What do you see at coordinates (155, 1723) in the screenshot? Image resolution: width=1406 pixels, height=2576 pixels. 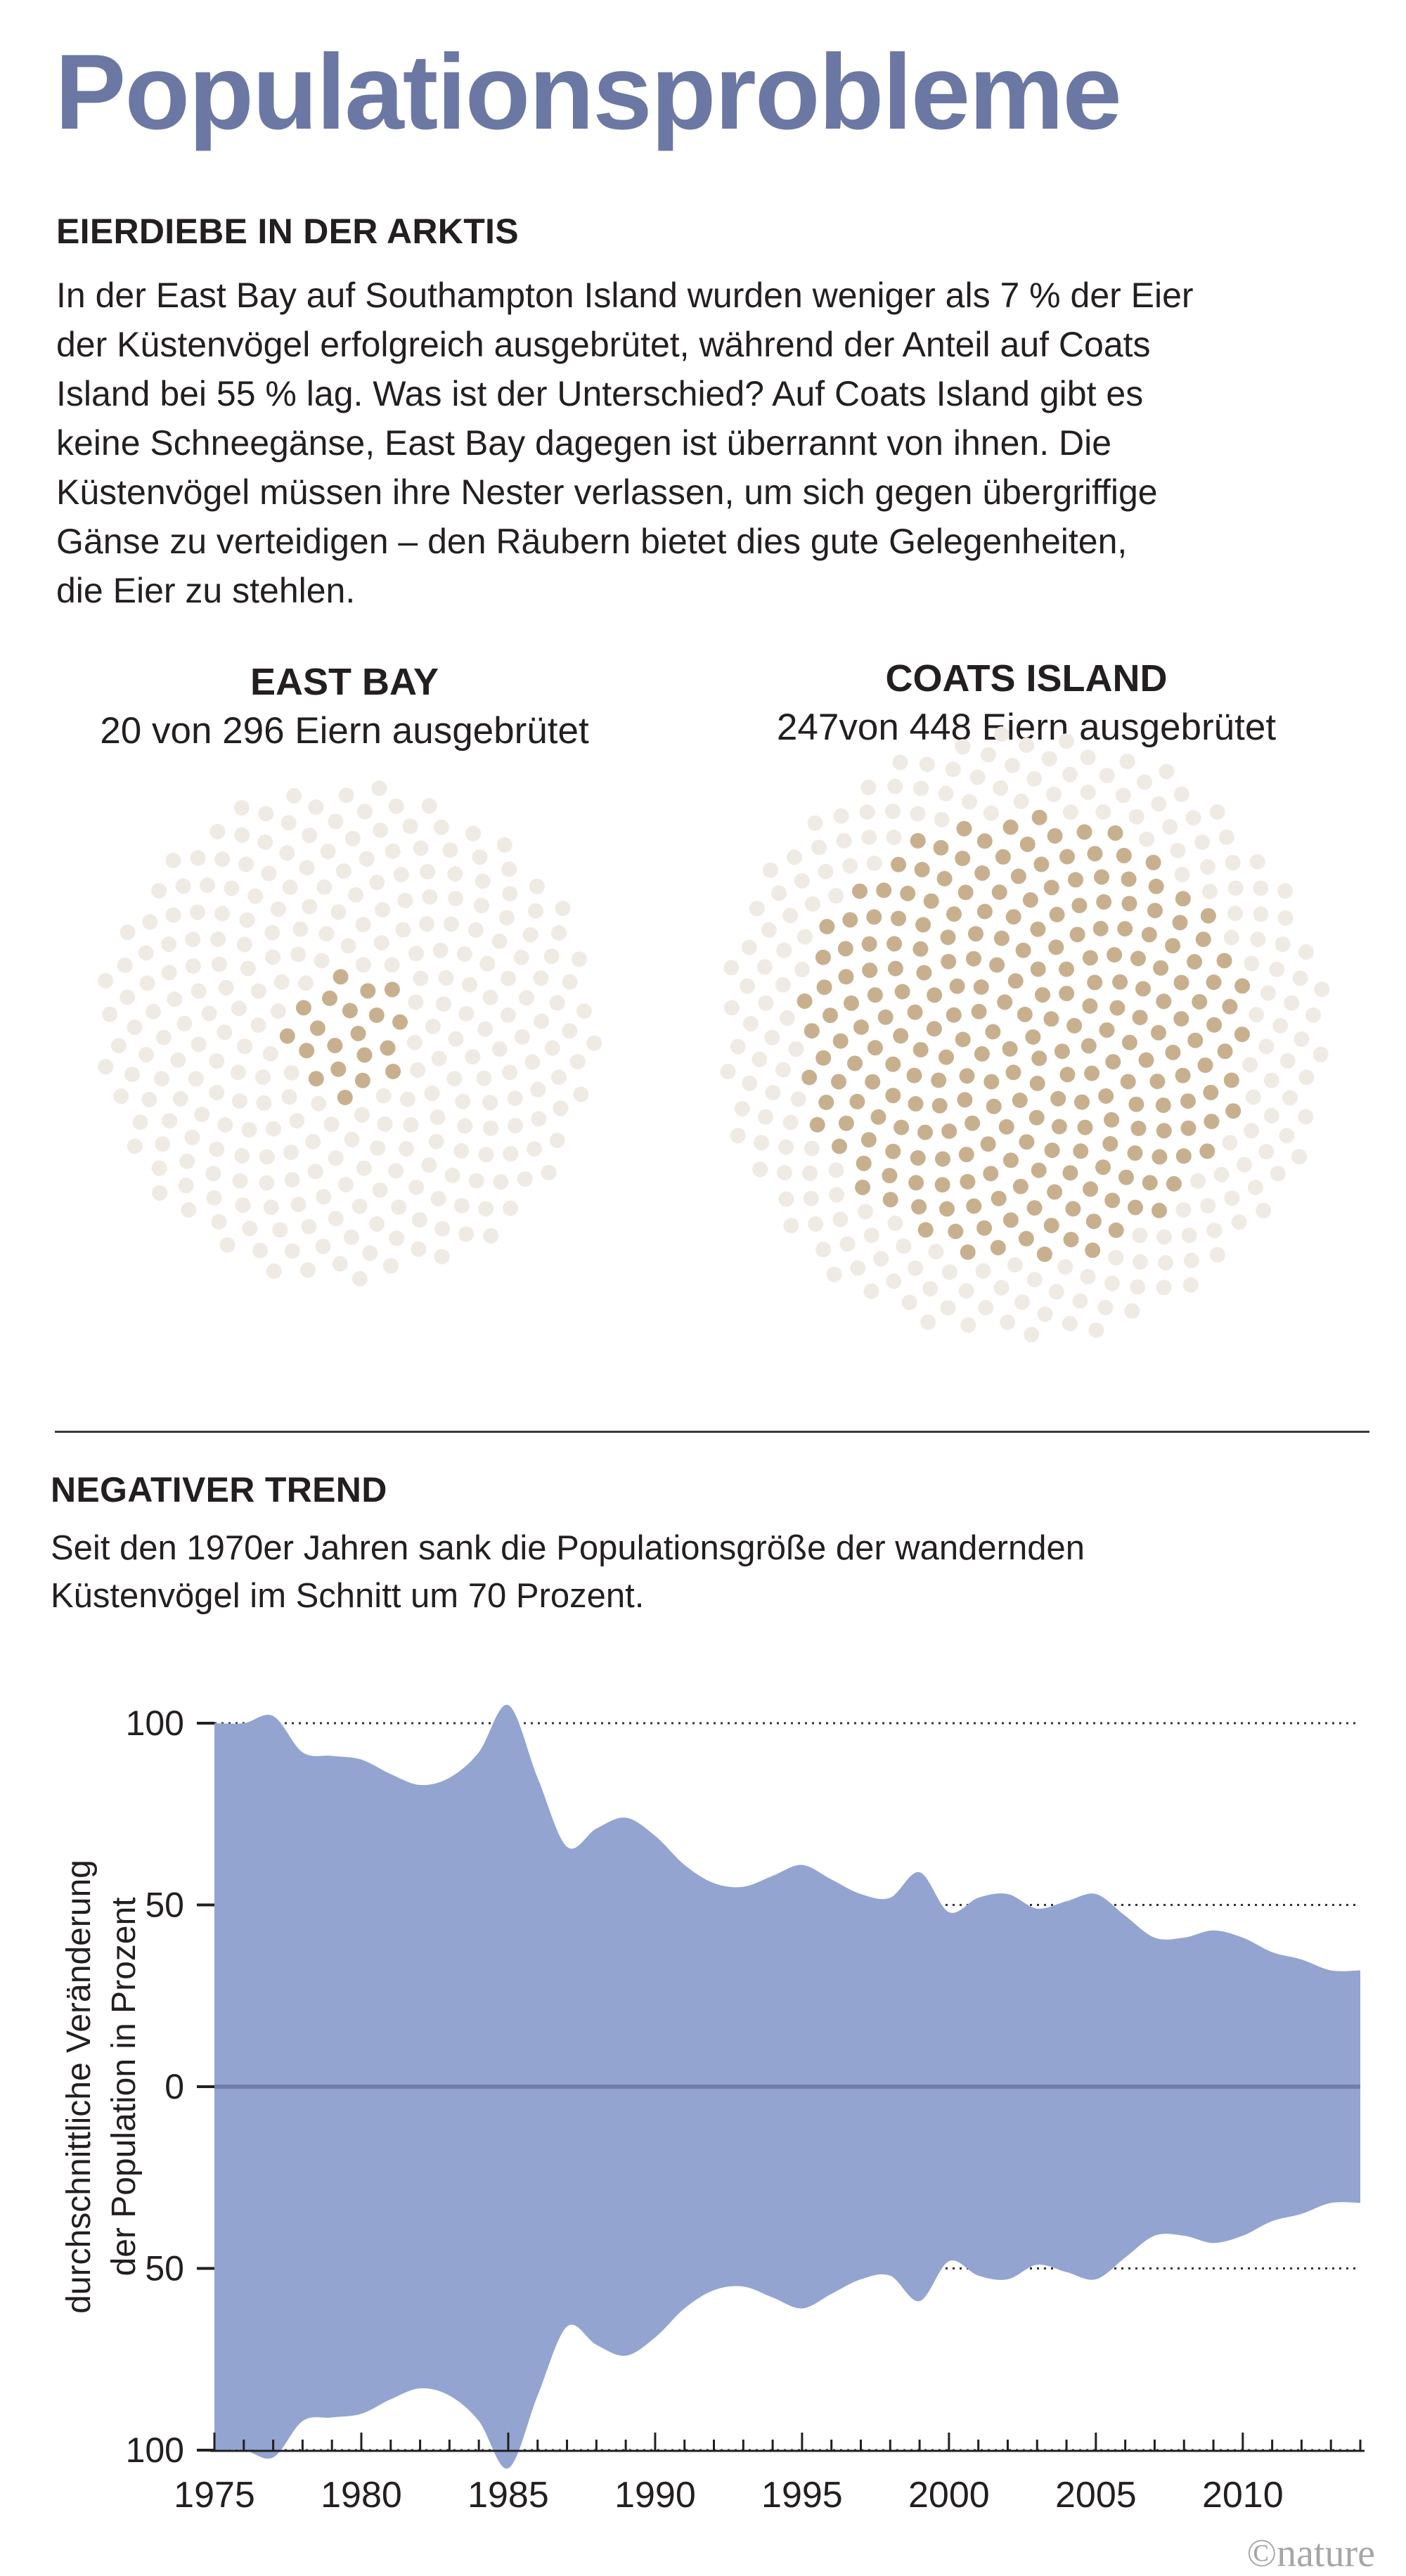 I see `y-tick-label: 100` at bounding box center [155, 1723].